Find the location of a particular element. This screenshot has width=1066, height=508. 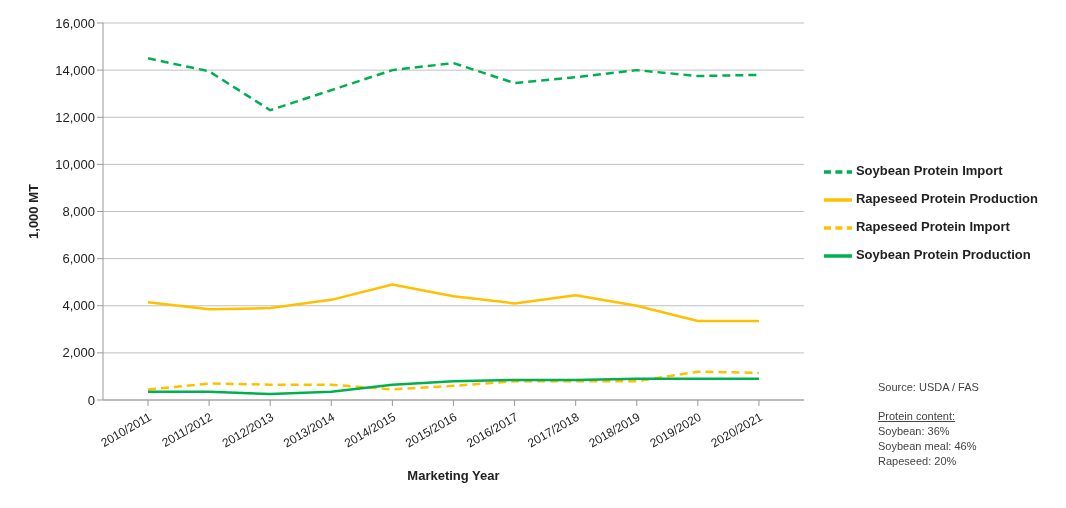

y-tick-label: 8,000 is located at coordinates (78, 212).